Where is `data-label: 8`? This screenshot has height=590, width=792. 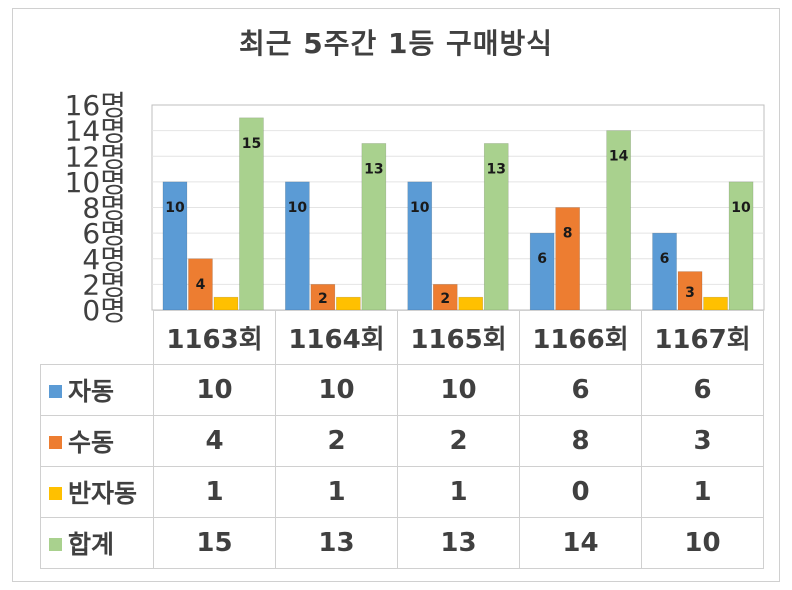 data-label: 8 is located at coordinates (568, 234).